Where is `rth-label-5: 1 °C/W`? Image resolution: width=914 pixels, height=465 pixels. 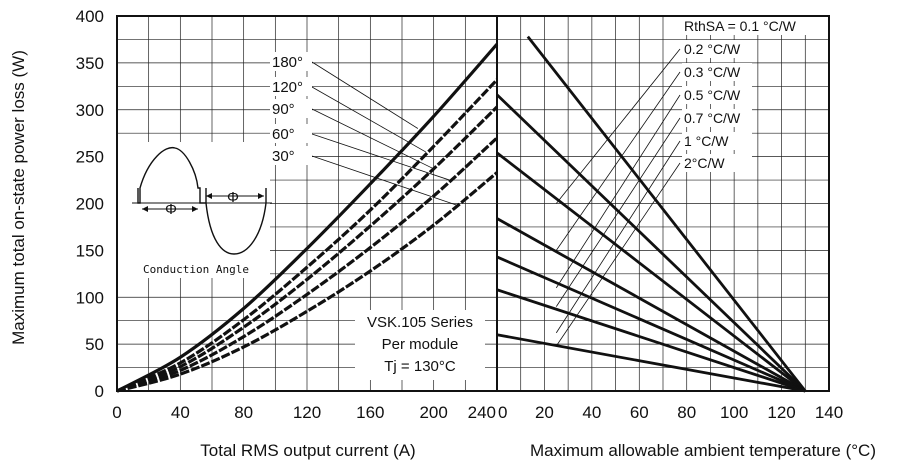 rth-label-5: 1 °C/W is located at coordinates (706, 141).